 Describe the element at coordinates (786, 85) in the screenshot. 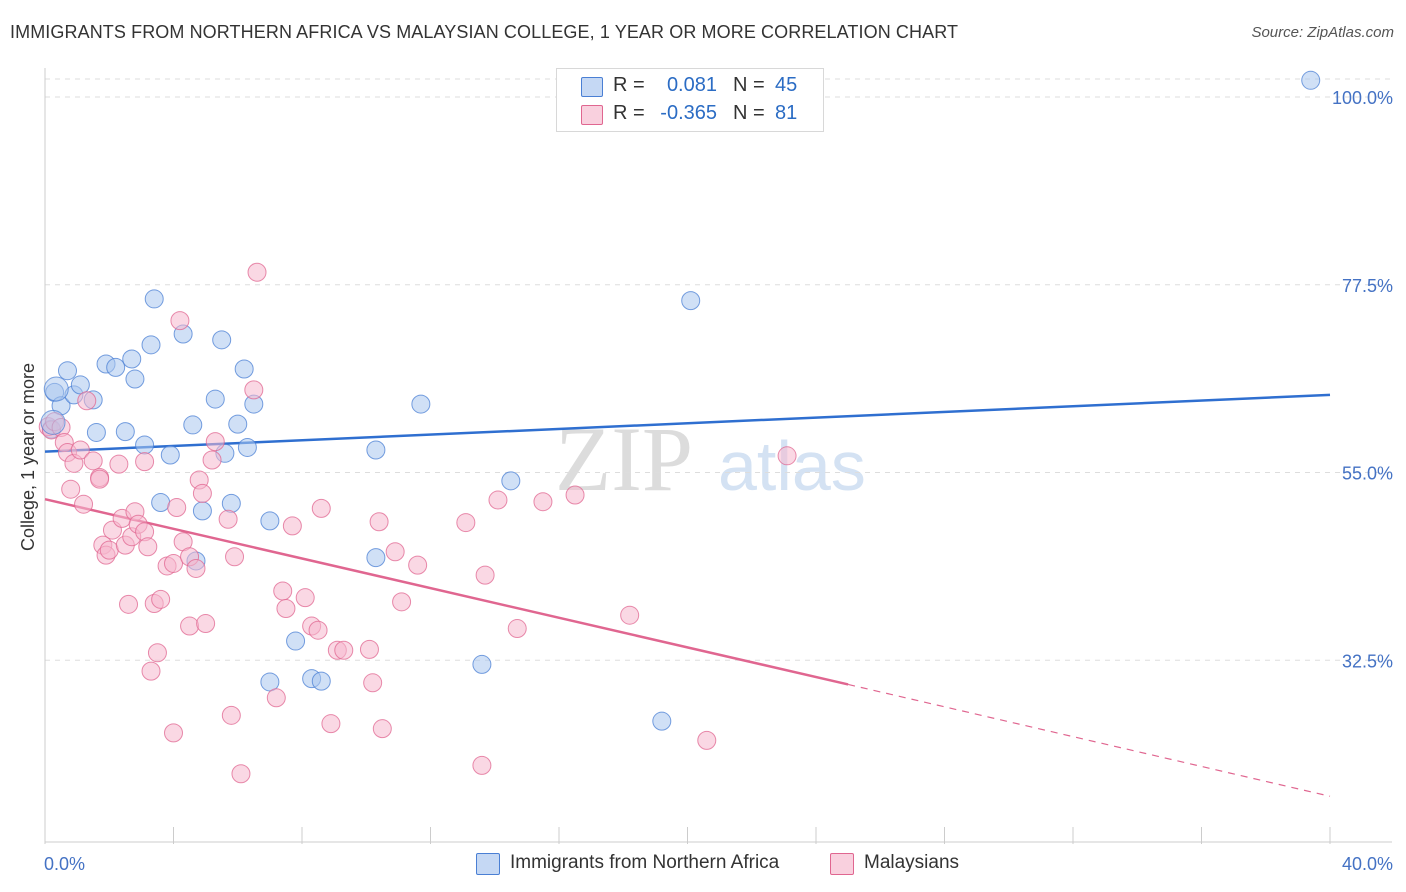

I see `legend-n-value: 45` at that location.